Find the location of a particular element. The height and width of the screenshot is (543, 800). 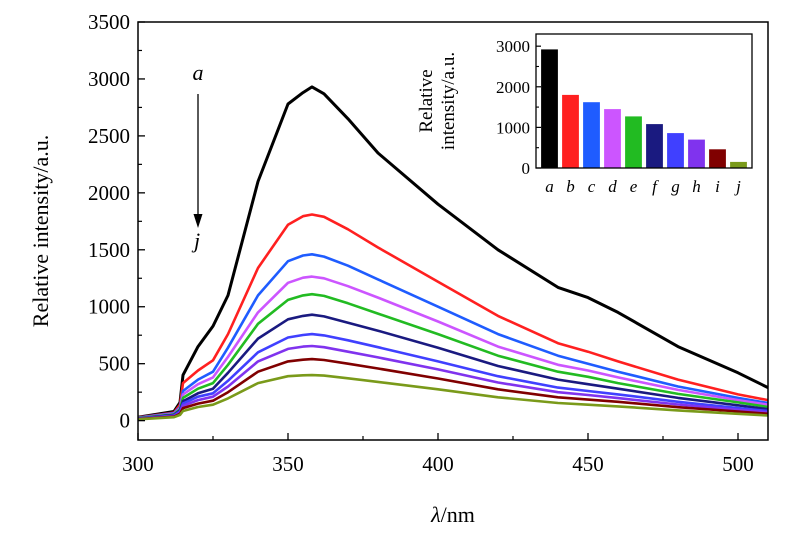

inset-bar-f is located at coordinates (654, 146).